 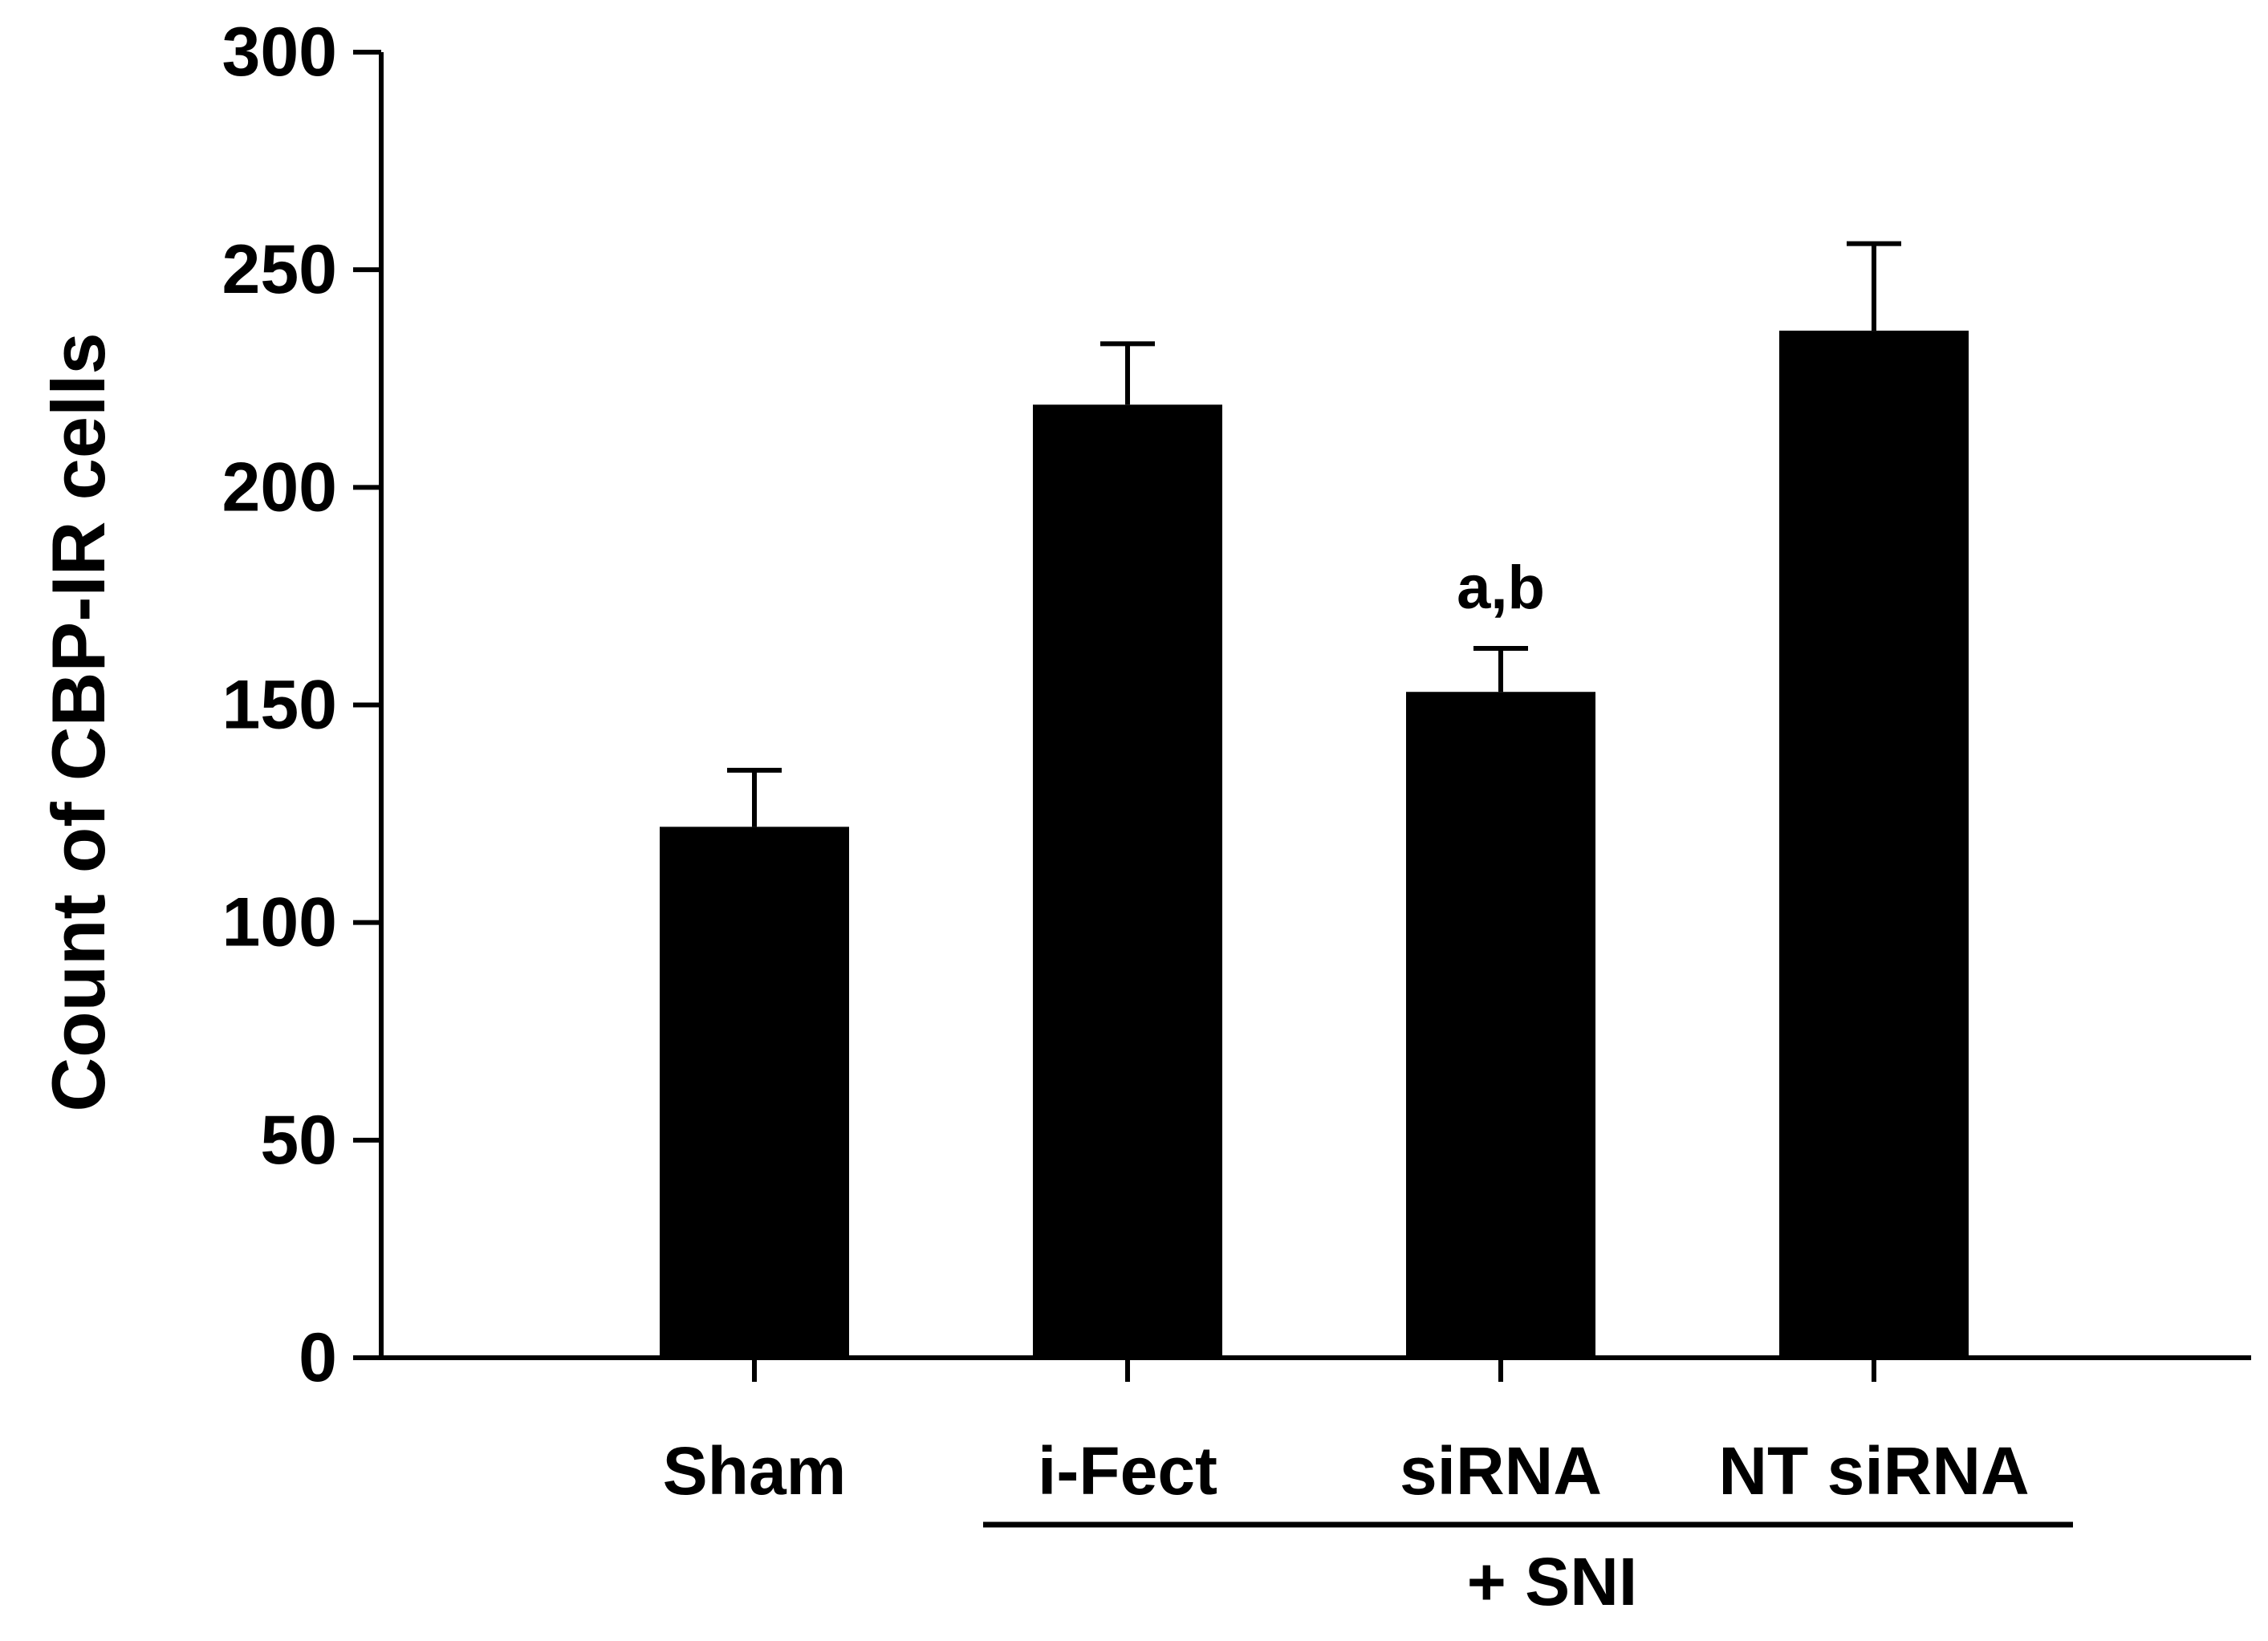 I want to click on annotation-sirna: a,b, so click(x=1501, y=588).